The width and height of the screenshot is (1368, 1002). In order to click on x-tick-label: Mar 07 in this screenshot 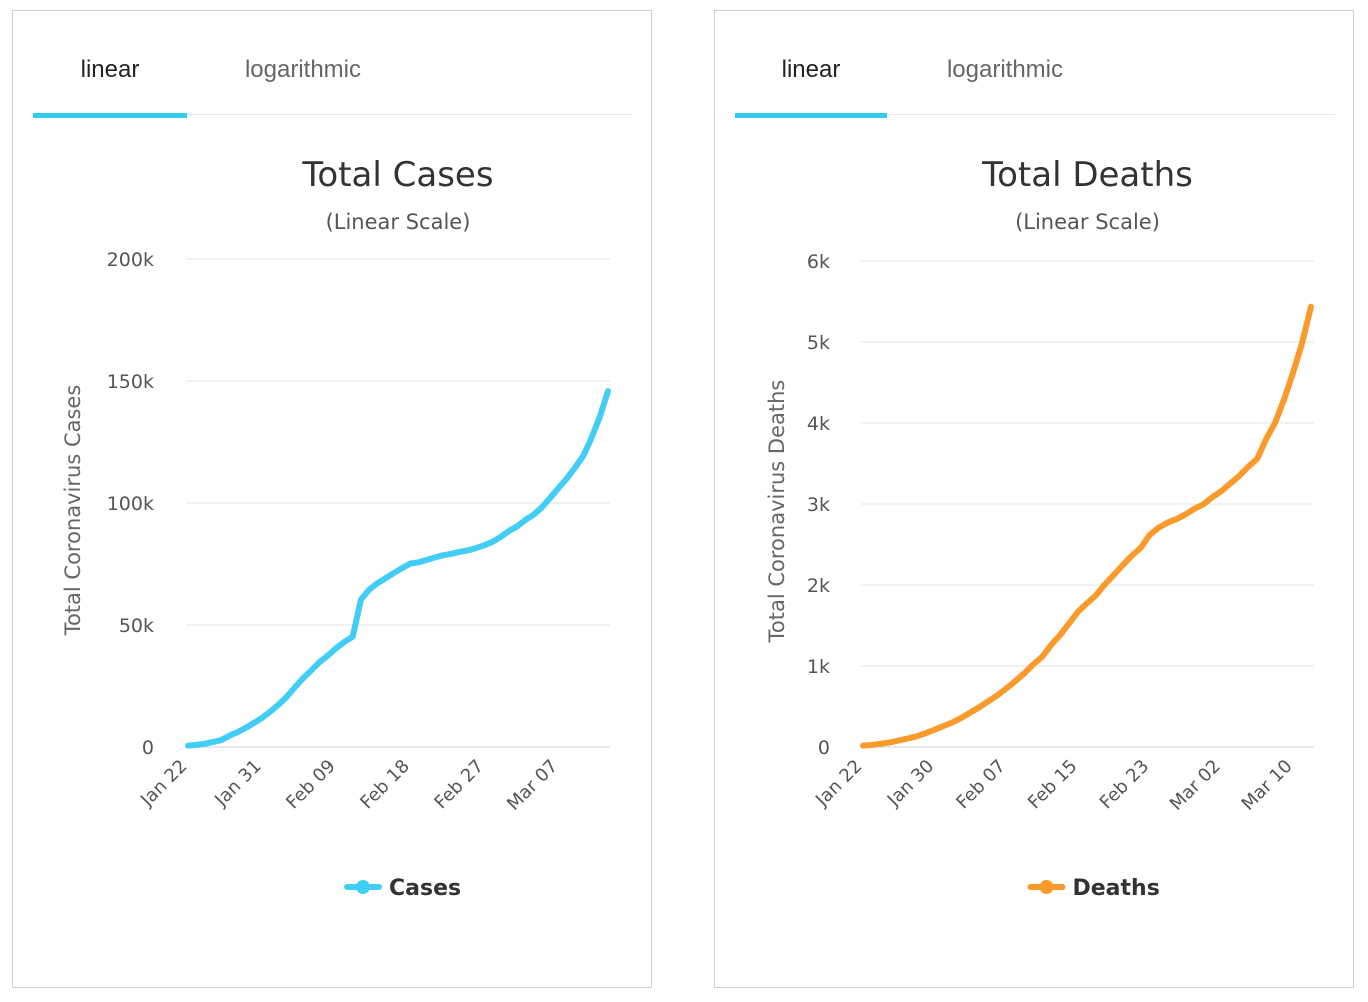, I will do `click(532, 785)`.